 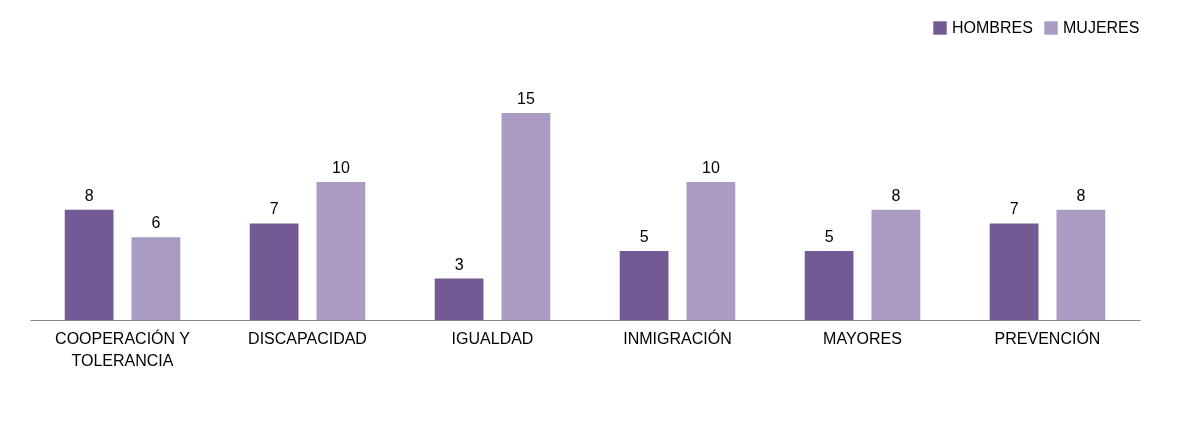 I want to click on legend-label: HOMBRES, so click(x=992, y=27).